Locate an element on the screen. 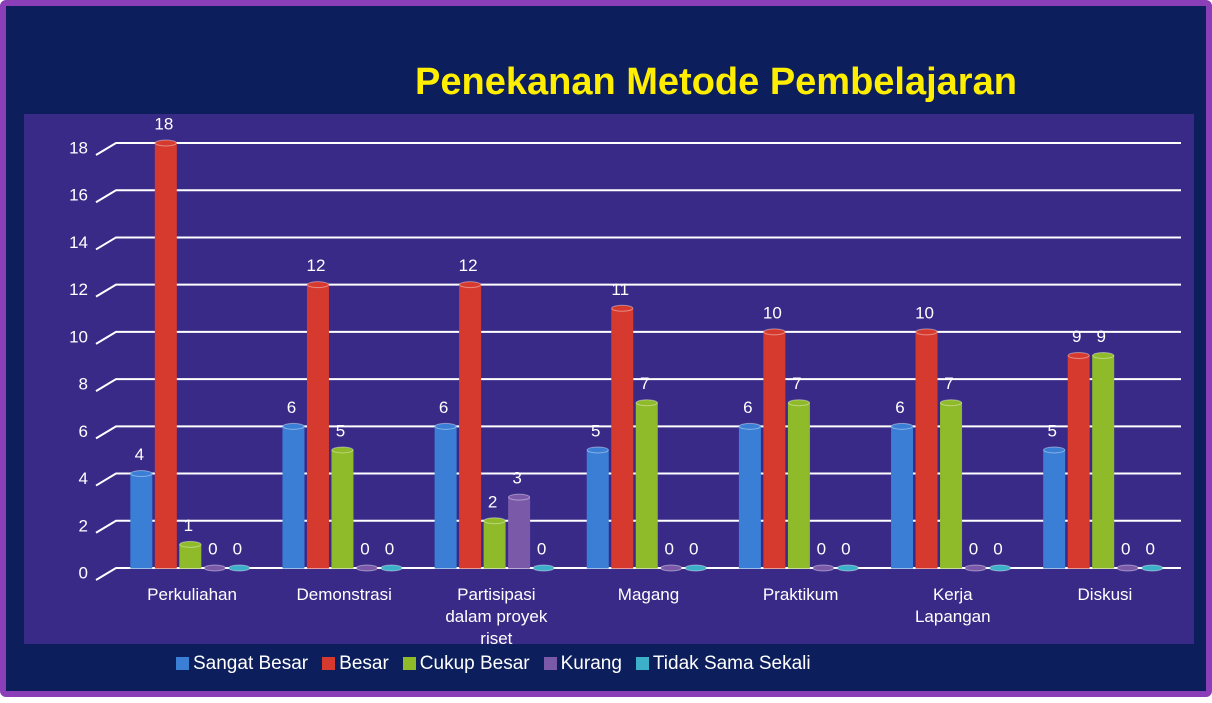  y-tick-label: 16 is located at coordinates (78, 195).